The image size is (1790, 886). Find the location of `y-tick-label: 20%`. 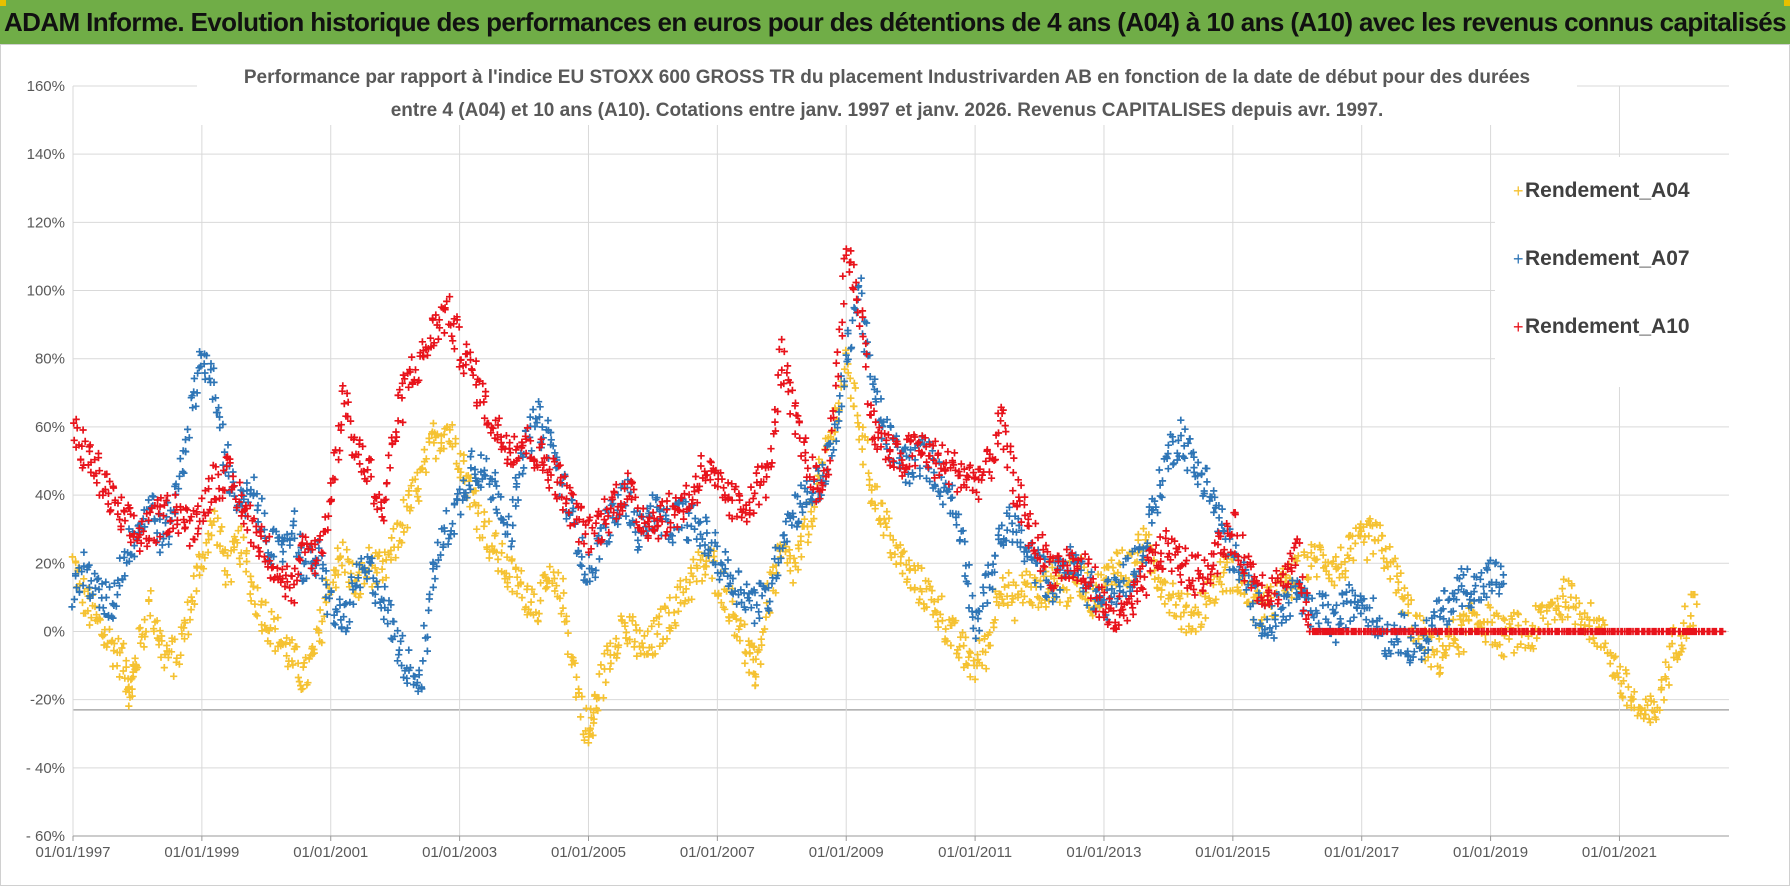

y-tick-label: 20% is located at coordinates (50, 563).